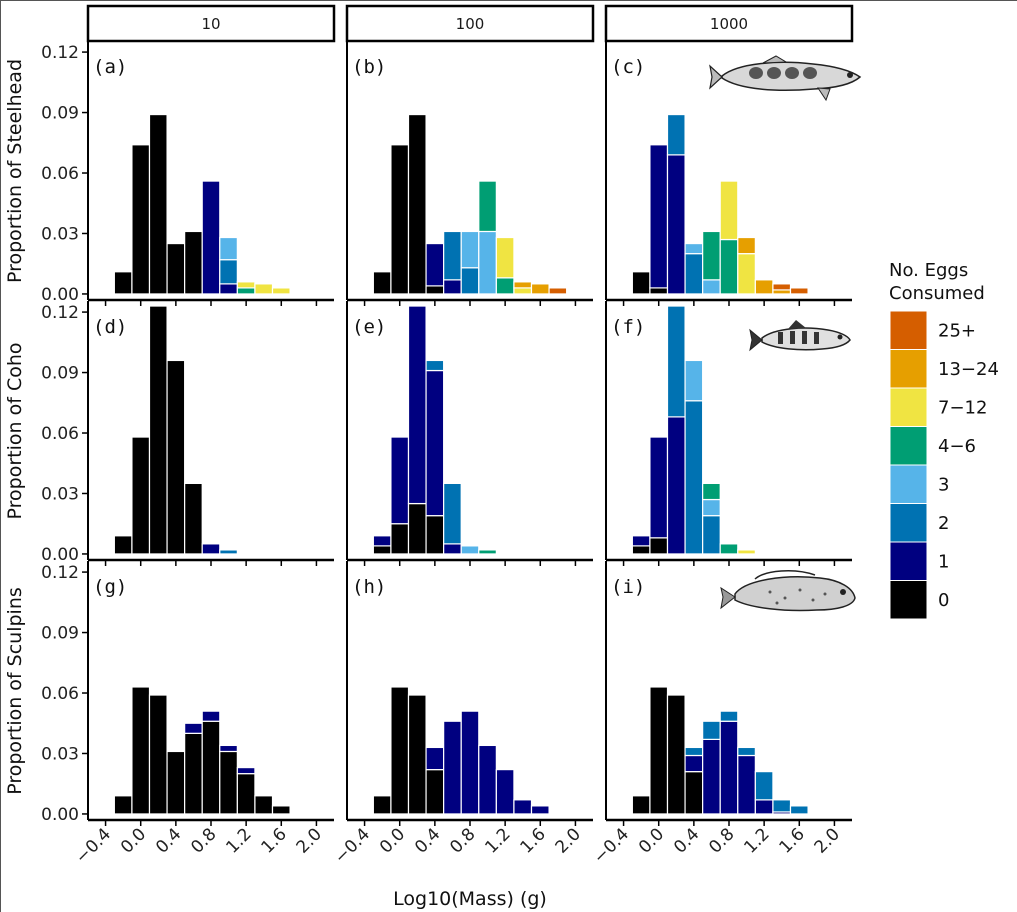  What do you see at coordinates (628, 587) in the screenshot?
I see `panel-label: (i)` at bounding box center [628, 587].